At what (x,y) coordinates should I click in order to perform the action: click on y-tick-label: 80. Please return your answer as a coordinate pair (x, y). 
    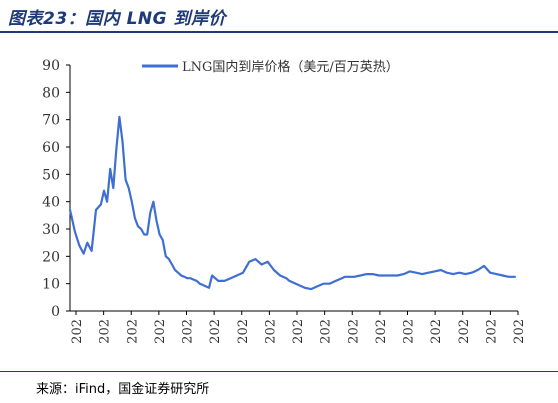
    Looking at the image, I should click on (51, 93).